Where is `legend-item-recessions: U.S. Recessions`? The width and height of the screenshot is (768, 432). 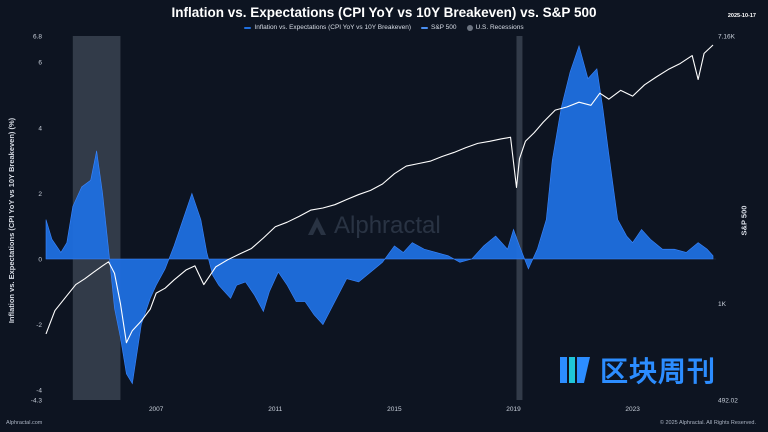
legend-item-recessions: U.S. Recessions is located at coordinates (495, 27).